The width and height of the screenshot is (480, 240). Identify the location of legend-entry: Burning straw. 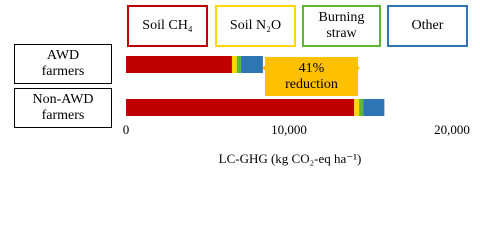
(341, 26).